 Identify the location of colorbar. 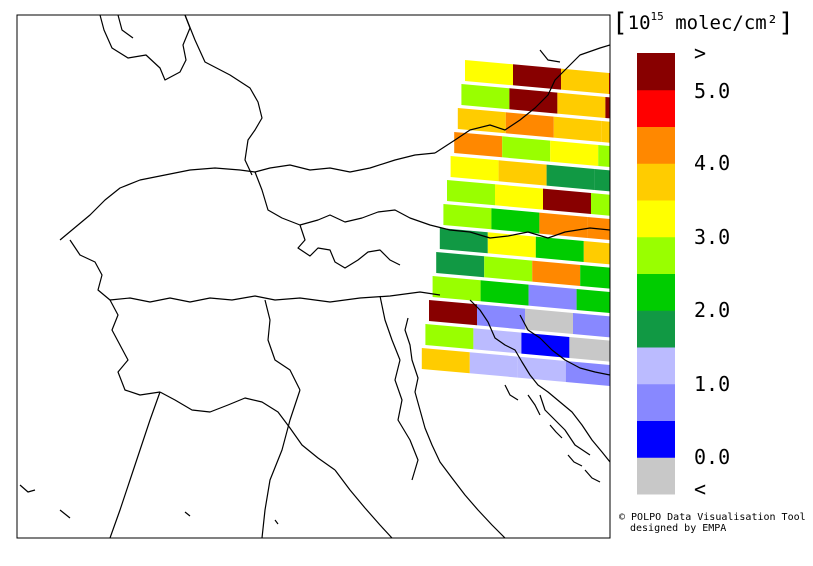
(656, 274).